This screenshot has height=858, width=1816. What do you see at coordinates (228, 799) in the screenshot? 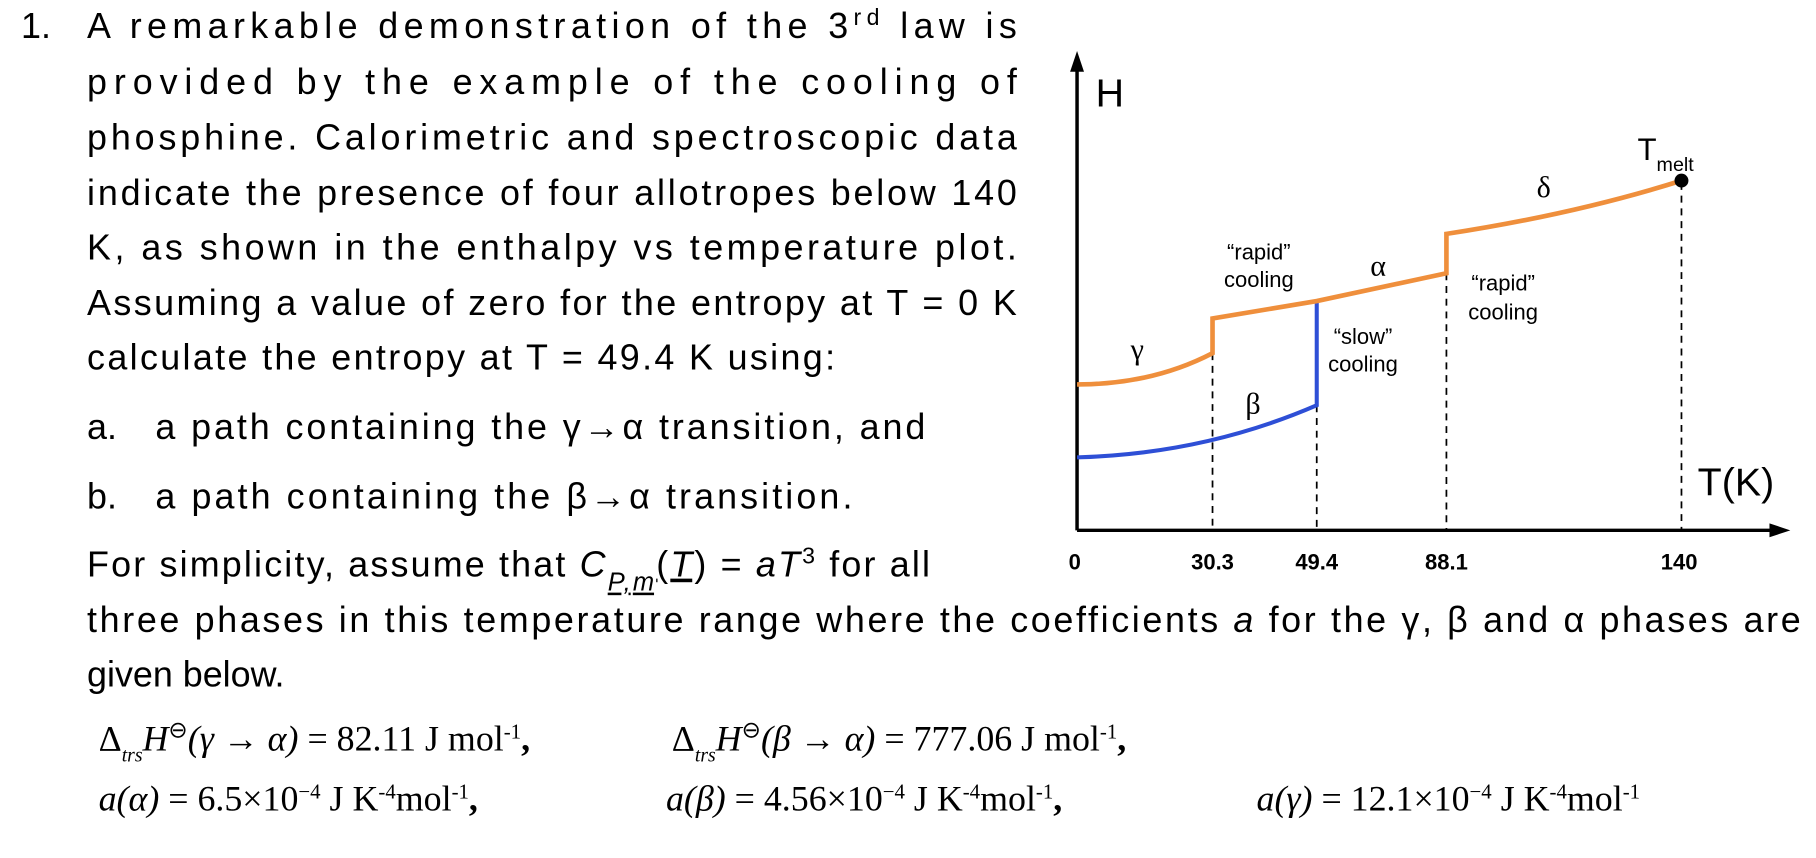
I see `value: = 6.5×10` at bounding box center [228, 799].